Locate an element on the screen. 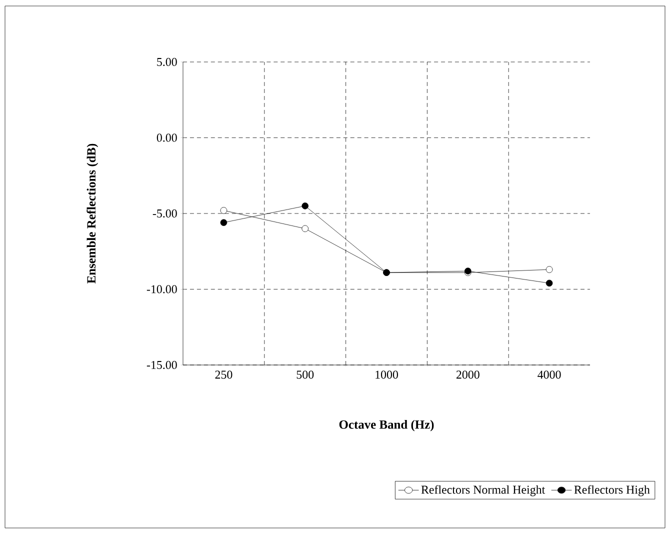 Image resolution: width=671 pixels, height=536 pixels. y-axis-title: Ensemble Reflections (dB) is located at coordinates (92, 214).